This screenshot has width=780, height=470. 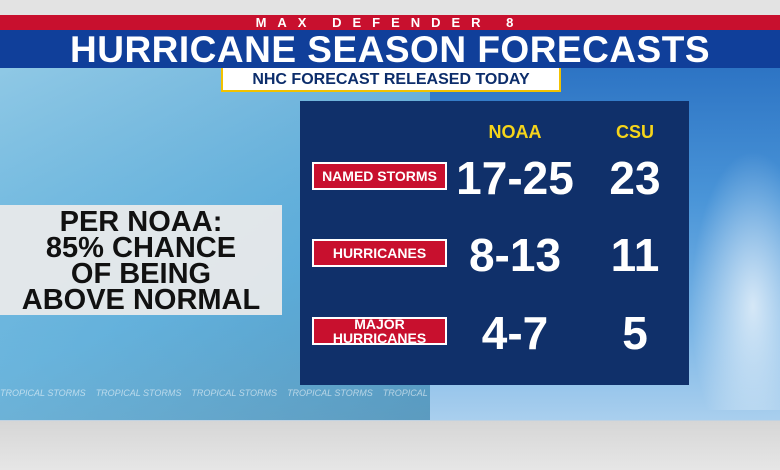 What do you see at coordinates (391, 80) in the screenshot?
I see `subtitle: NHC FORECAST RELEASED TODAY` at bounding box center [391, 80].